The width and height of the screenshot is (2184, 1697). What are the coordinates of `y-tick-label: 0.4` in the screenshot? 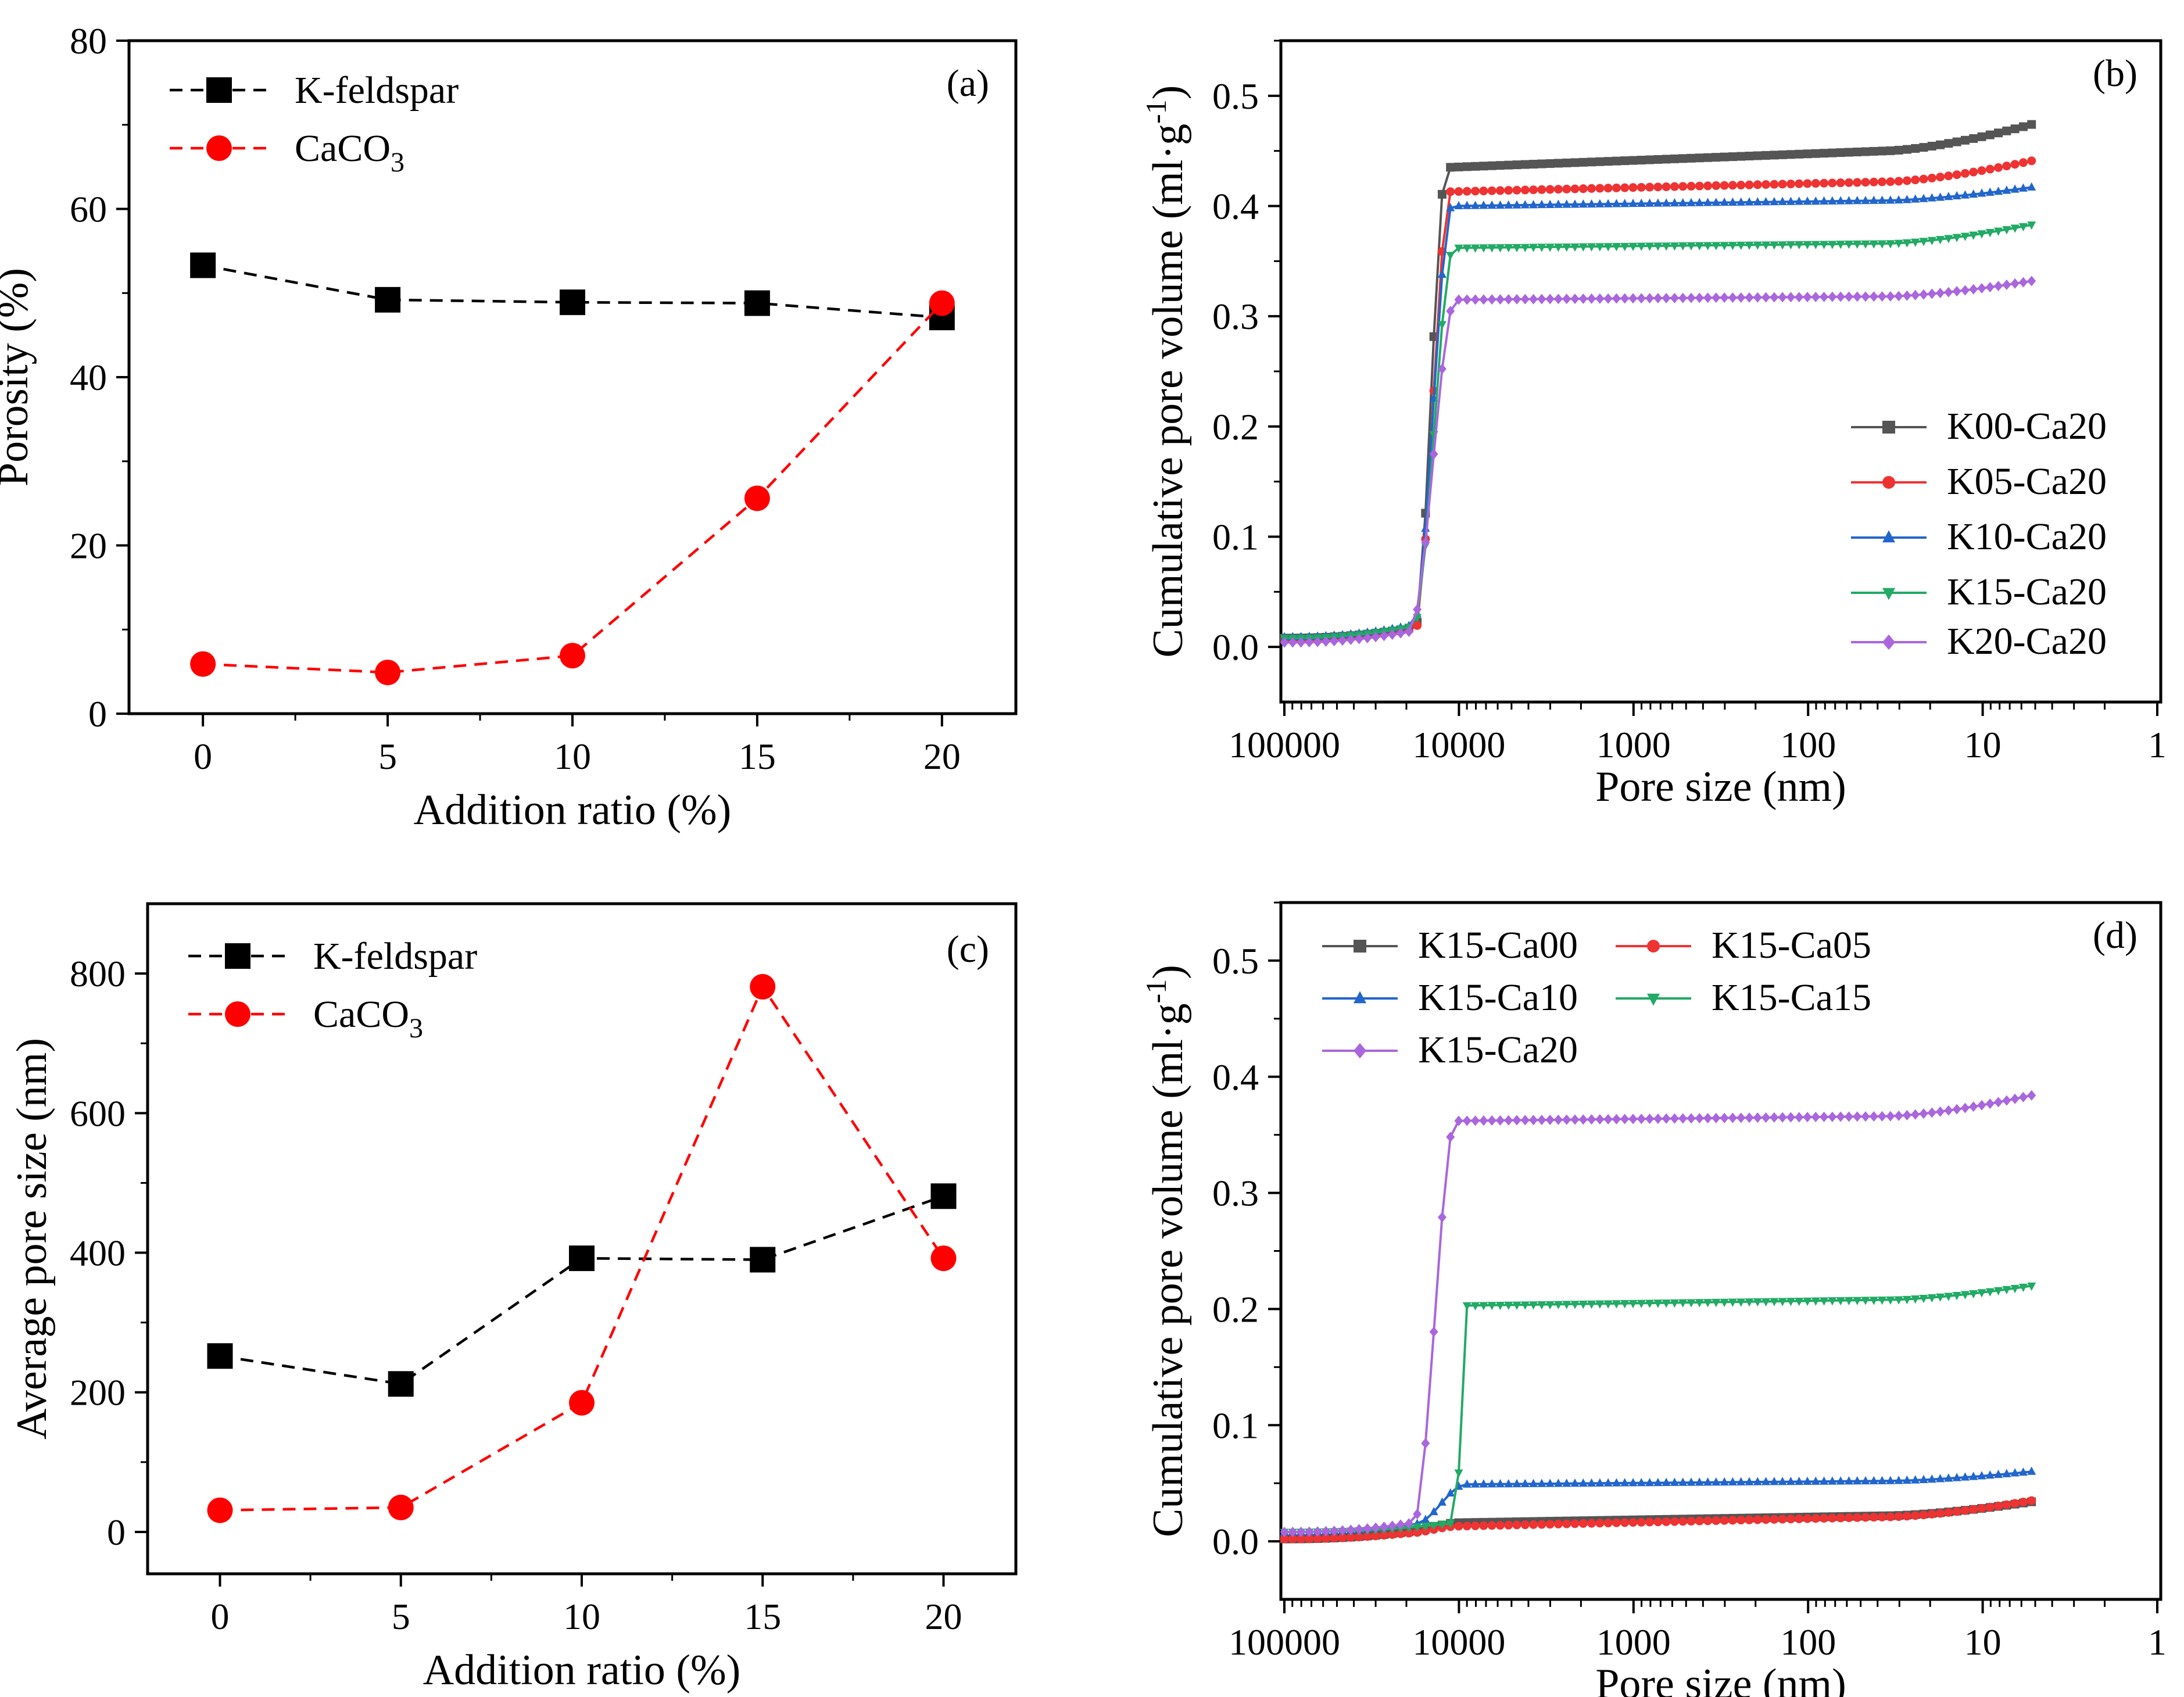 It's located at (1236, 206).